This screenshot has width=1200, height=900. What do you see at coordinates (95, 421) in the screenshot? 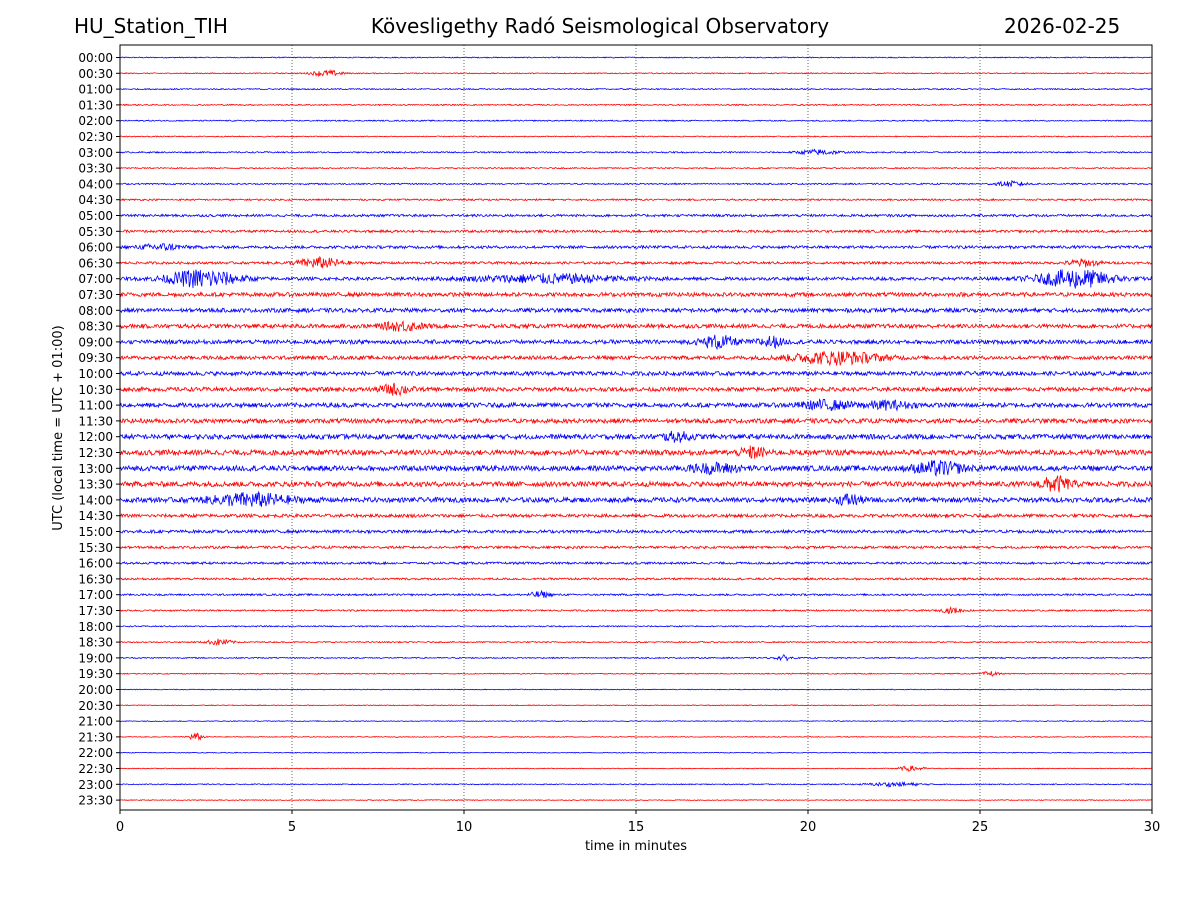
I see `y-tick-label: 11:30` at bounding box center [95, 421].